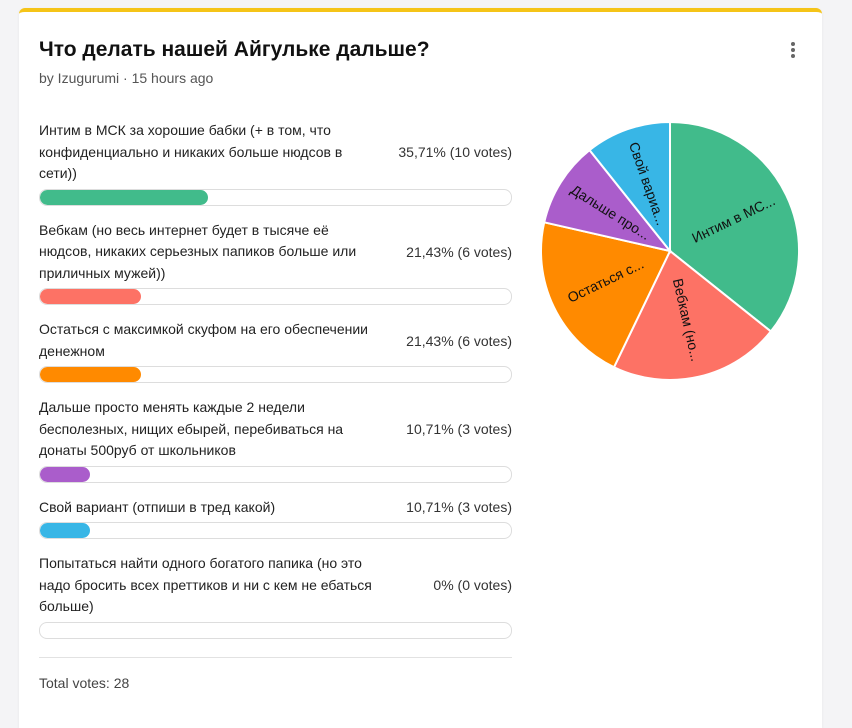 The image size is (852, 728). I want to click on poll-meta: by Izugurumi · 15 hours ago, so click(126, 78).